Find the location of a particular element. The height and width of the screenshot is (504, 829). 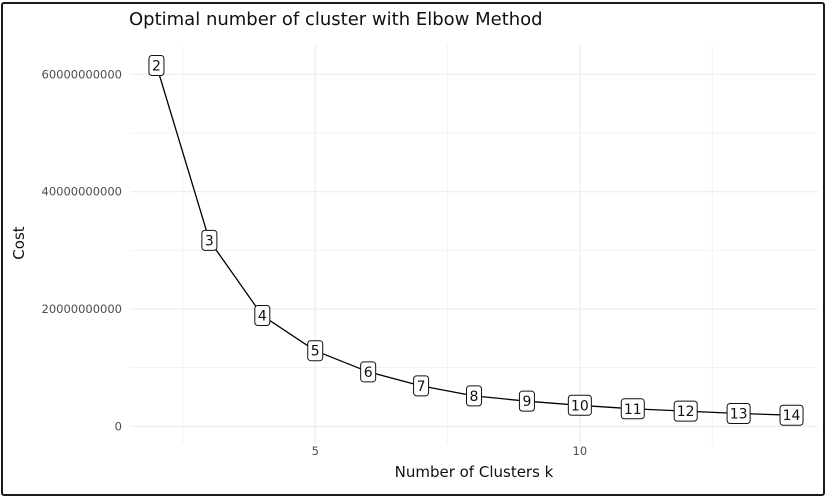

point-label-text: 10 is located at coordinates (580, 406).